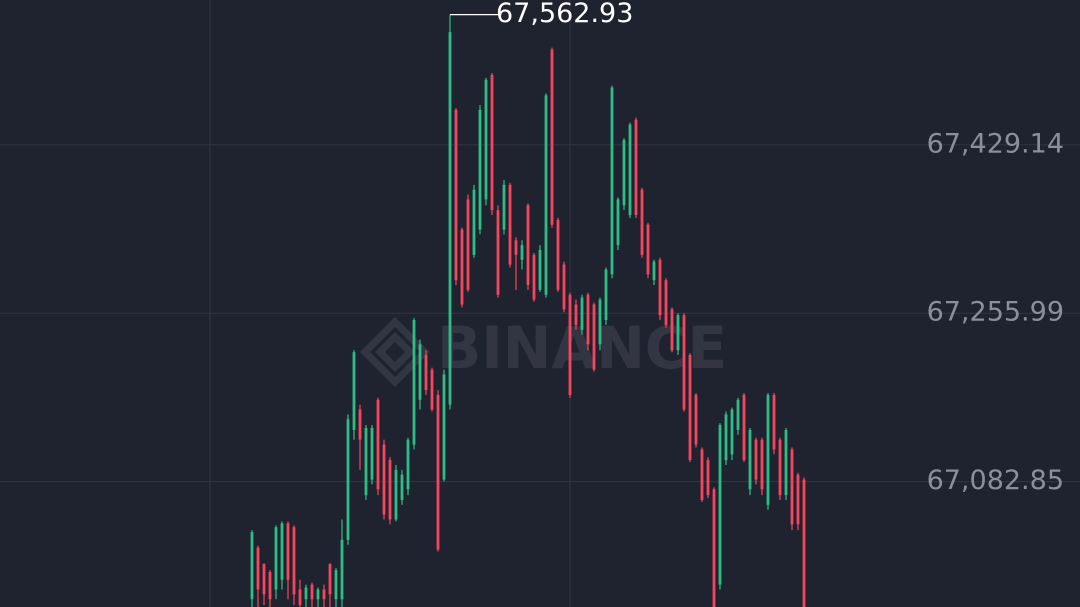 This screenshot has width=1080, height=607. I want to click on y-tick-label: 67,429.14, so click(995, 143).